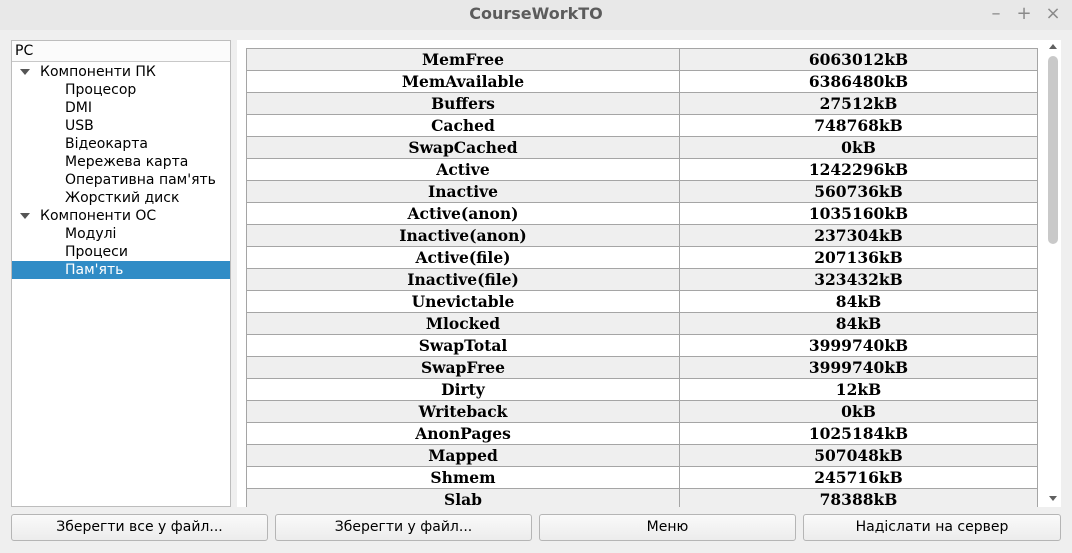 Image resolution: width=1072 pixels, height=553 pixels. I want to click on table-row: Active 1242296kB, so click(642, 169).